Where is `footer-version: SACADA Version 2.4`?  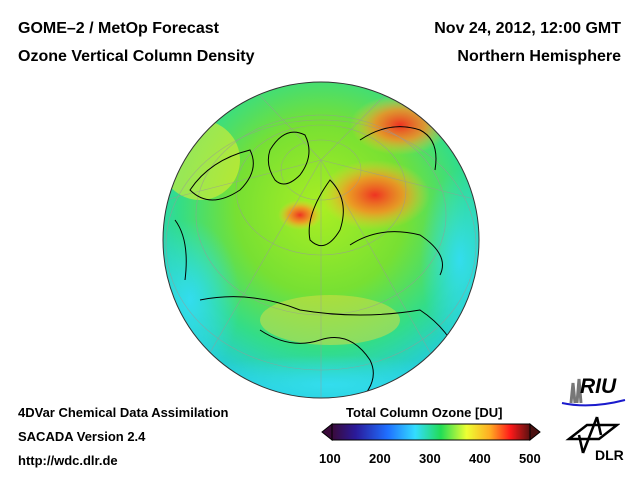 footer-version: SACADA Version 2.4 is located at coordinates (82, 436).